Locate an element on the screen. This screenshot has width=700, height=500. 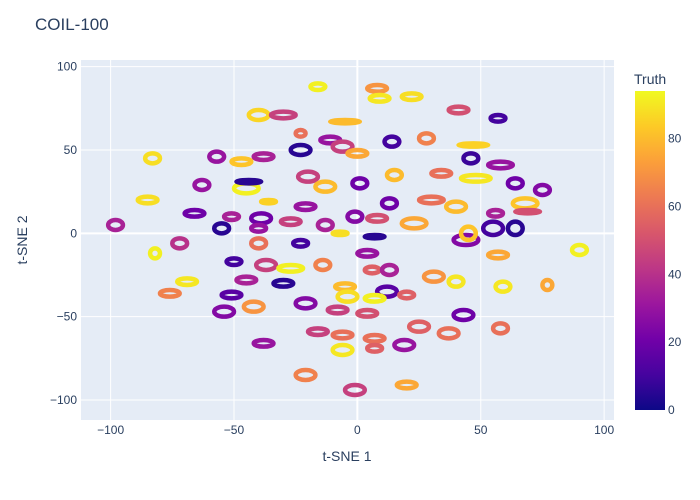
chart-title: COIL-100 is located at coordinates (72, 24).